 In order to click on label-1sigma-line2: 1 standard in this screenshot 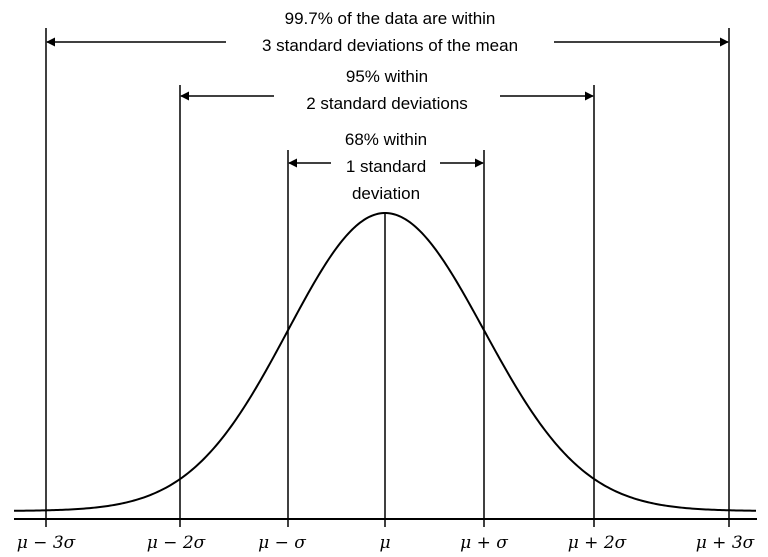, I will do `click(386, 166)`.